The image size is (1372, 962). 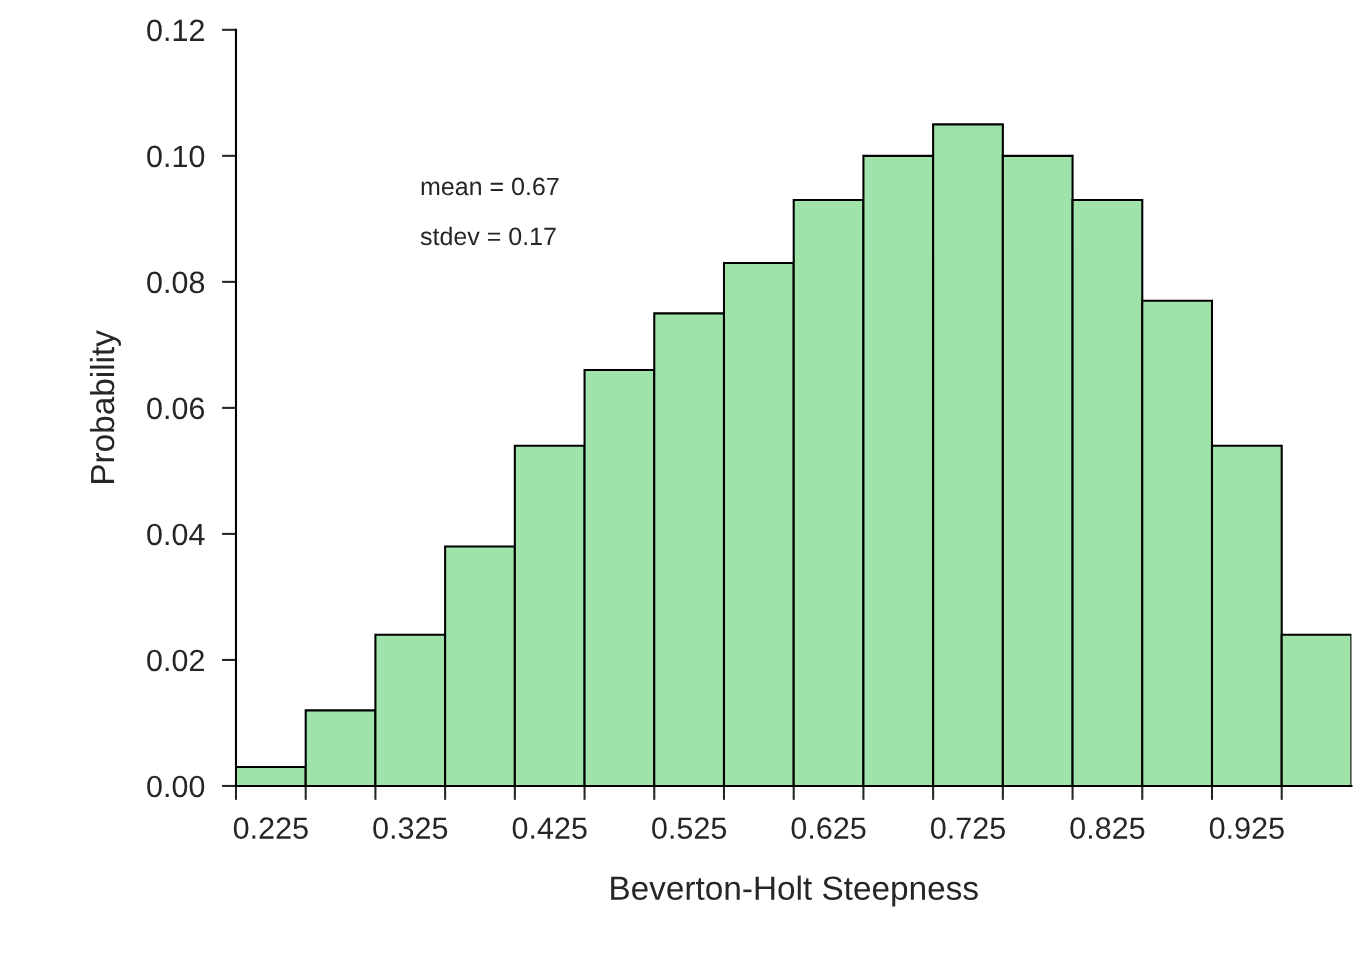 I want to click on annotation: mean = 0.67, so click(x=490, y=186).